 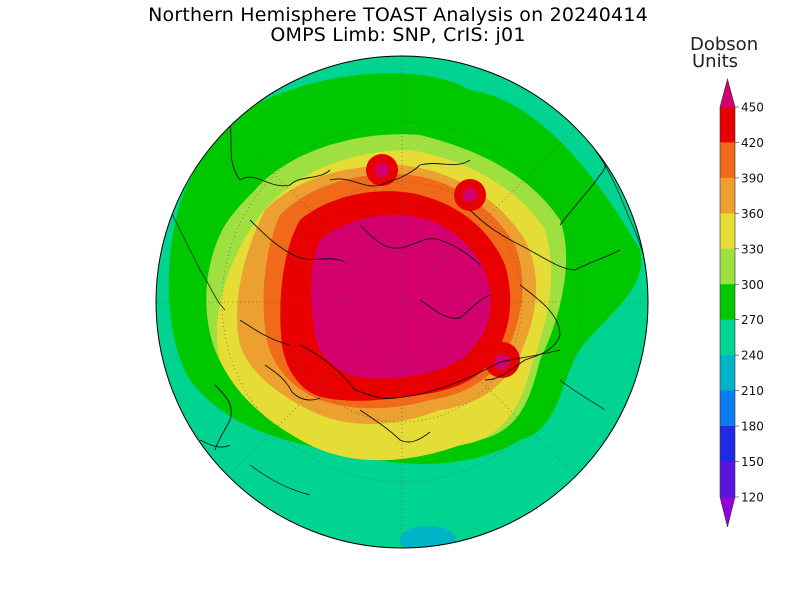 What do you see at coordinates (715, 61) in the screenshot?
I see `units-label-bottom: Units` at bounding box center [715, 61].